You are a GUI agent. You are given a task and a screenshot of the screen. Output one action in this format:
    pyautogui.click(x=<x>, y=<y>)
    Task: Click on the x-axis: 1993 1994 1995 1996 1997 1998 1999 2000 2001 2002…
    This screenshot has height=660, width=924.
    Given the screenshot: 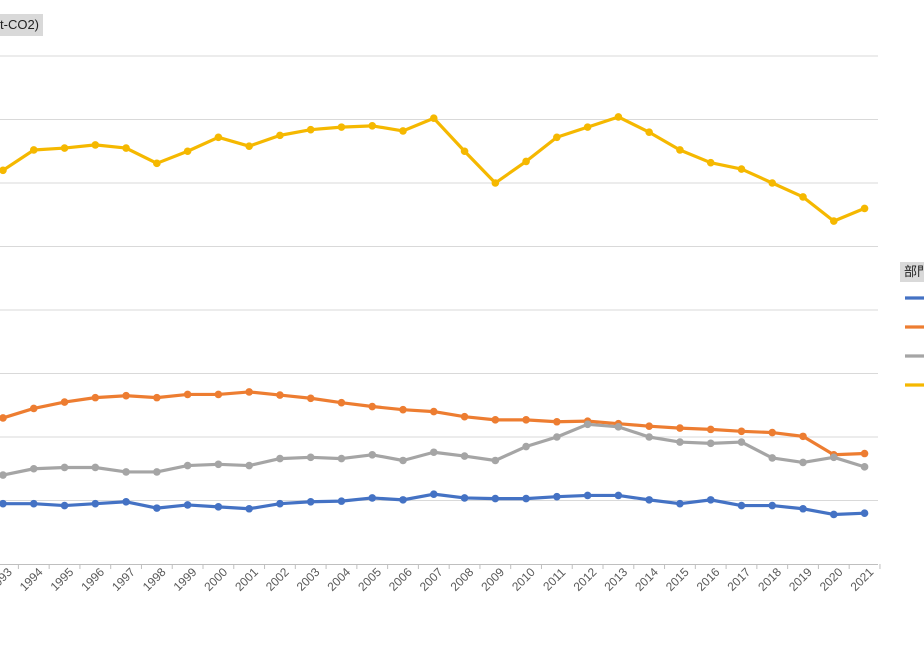 What is the action you would take?
    pyautogui.click(x=440, y=579)
    